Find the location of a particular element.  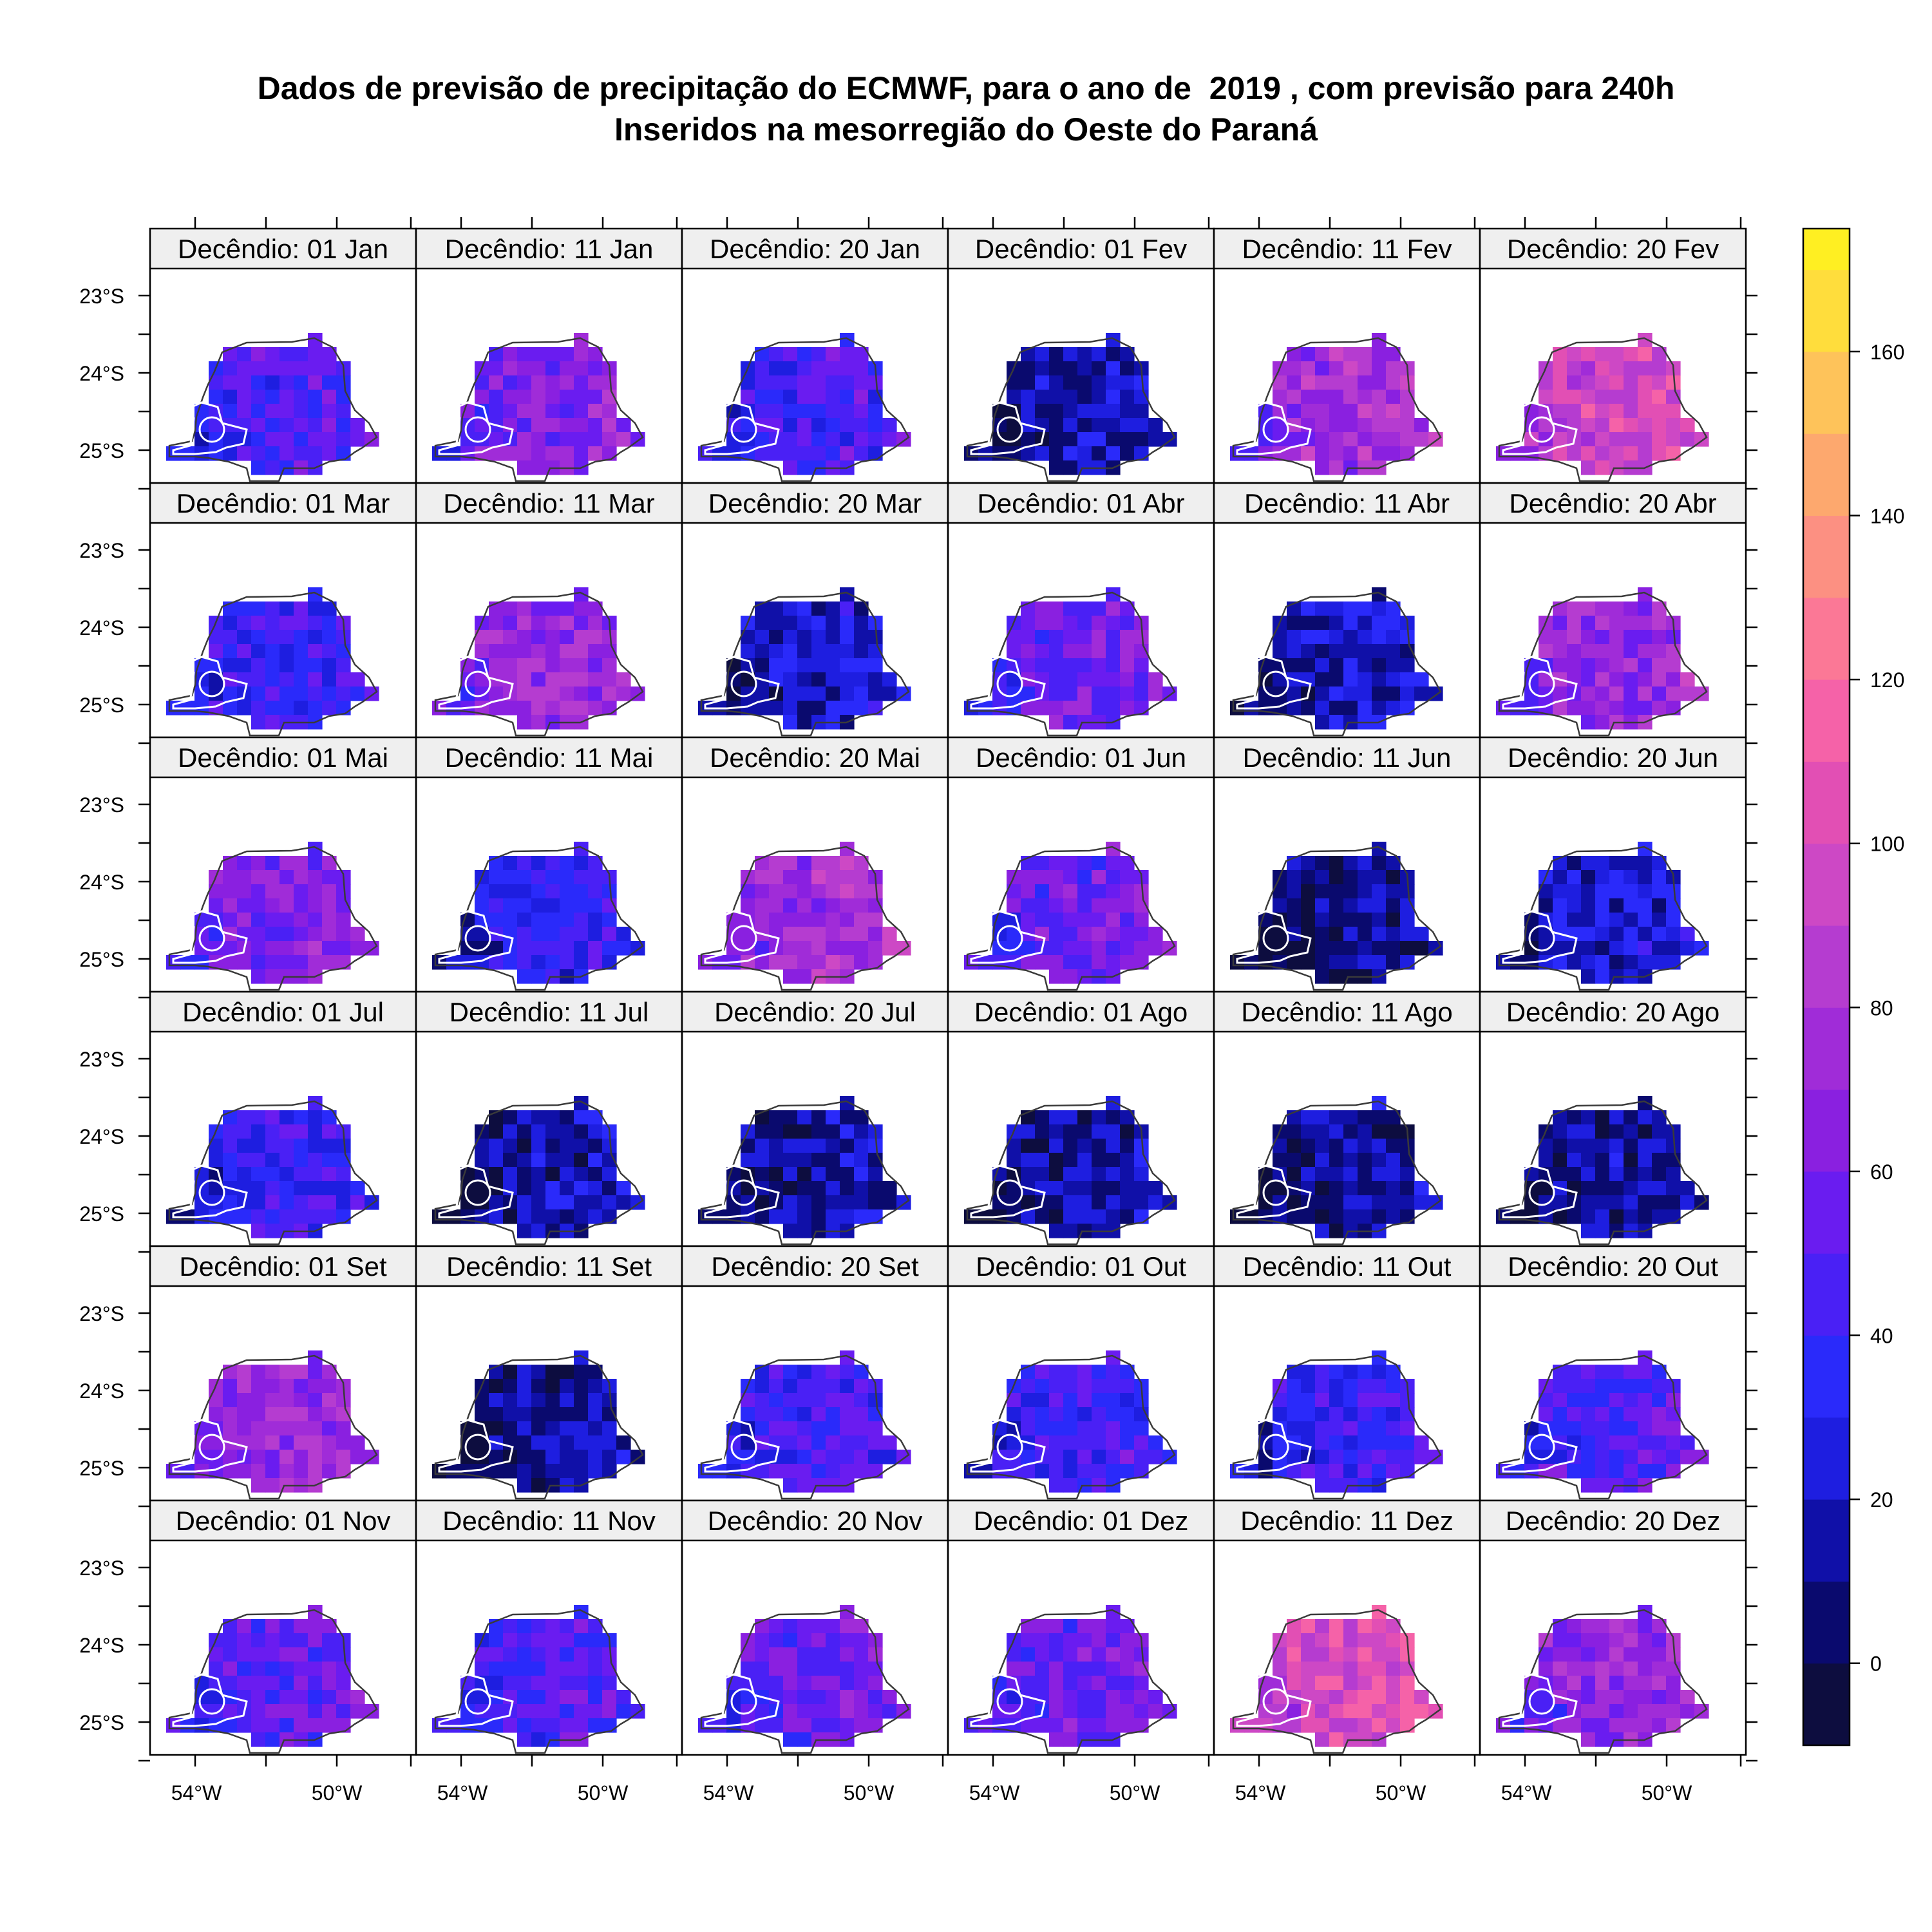

state-outline is located at coordinates (539, 1172).